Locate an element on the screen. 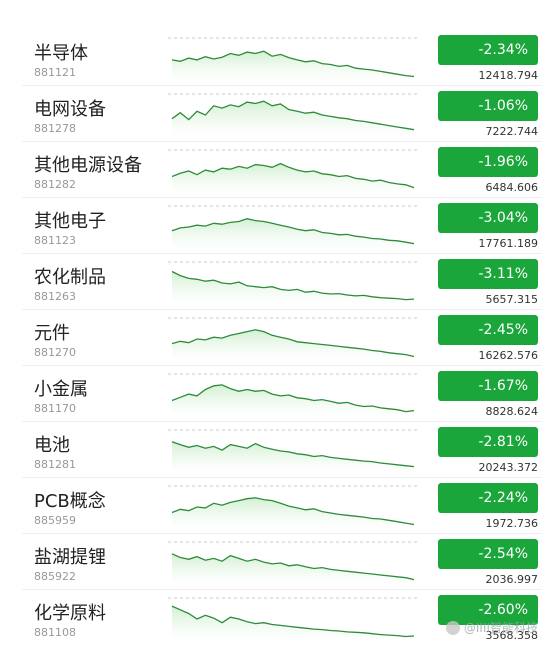  change-badge: -3.04% is located at coordinates (488, 218).